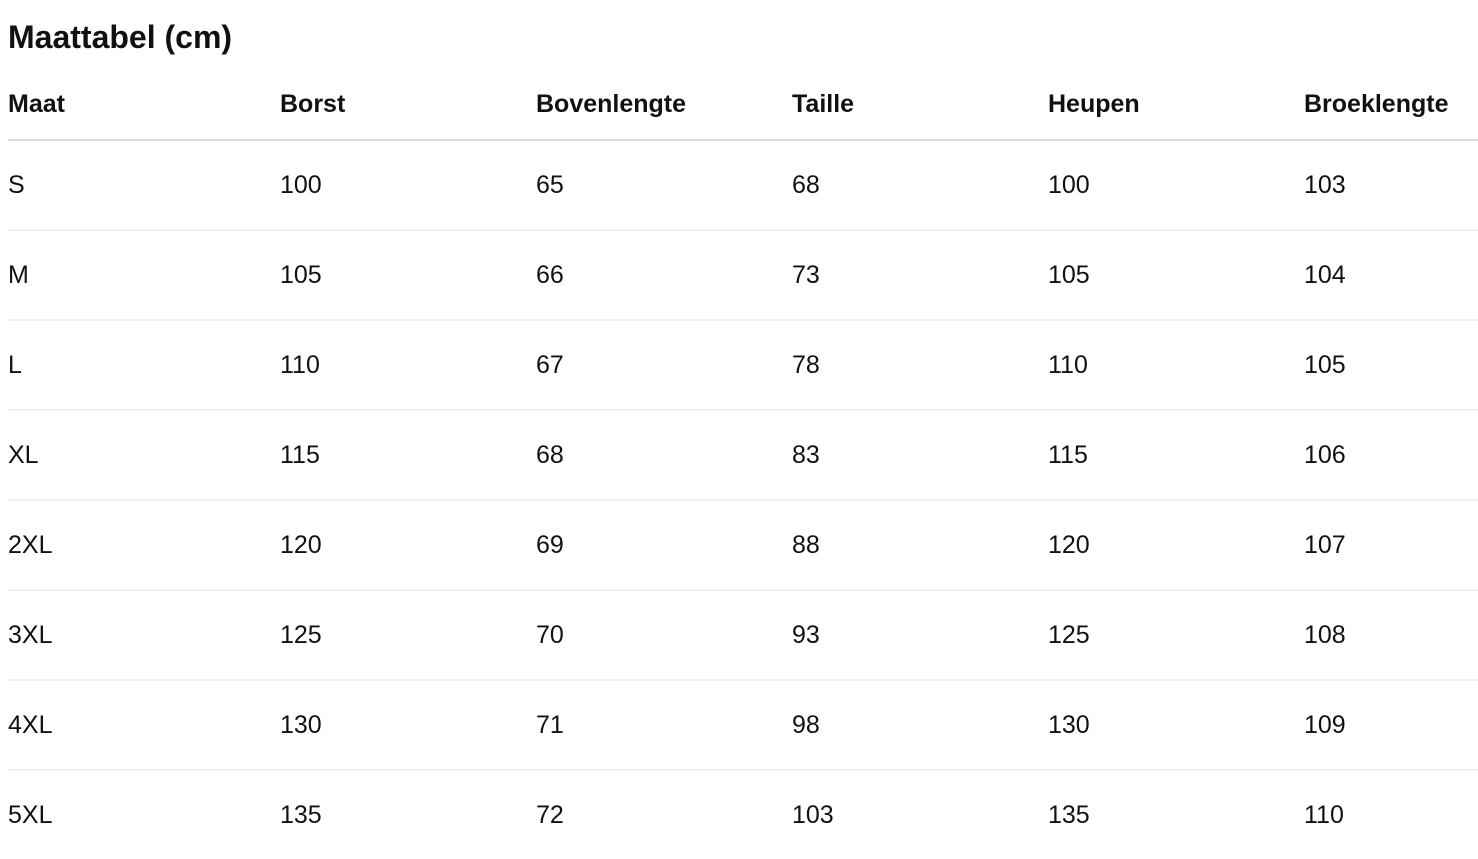 This screenshot has width=1478, height=859. What do you see at coordinates (1391, 725) in the screenshot?
I see `table-cell: 109` at bounding box center [1391, 725].